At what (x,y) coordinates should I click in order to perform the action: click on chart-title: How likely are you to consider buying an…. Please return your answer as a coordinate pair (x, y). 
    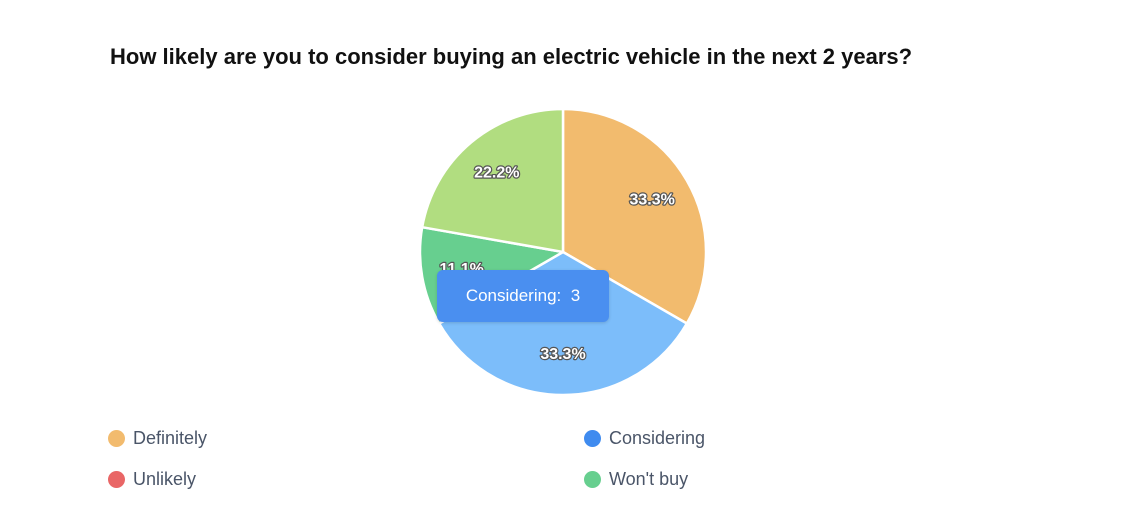
    Looking at the image, I should click on (511, 56).